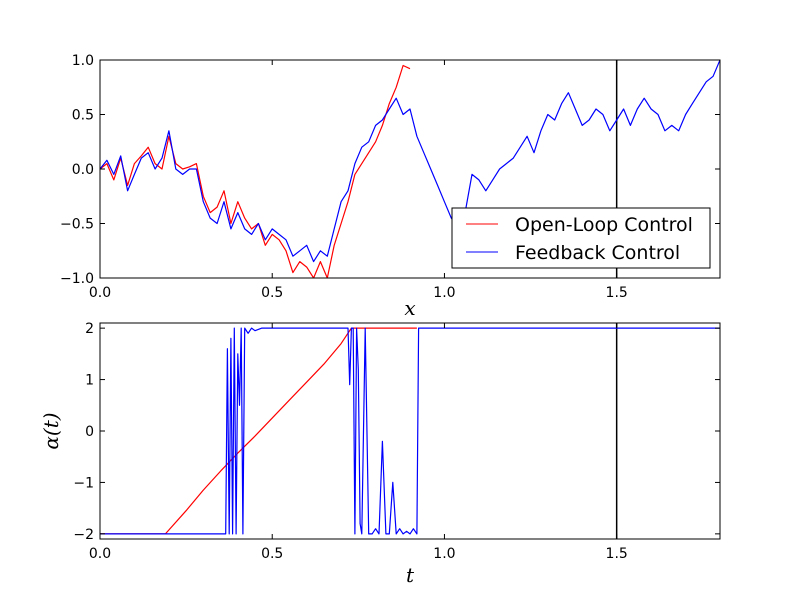  Describe the element at coordinates (272, 293) in the screenshot. I see `top-chart-x-tick-label: 0.5` at that location.